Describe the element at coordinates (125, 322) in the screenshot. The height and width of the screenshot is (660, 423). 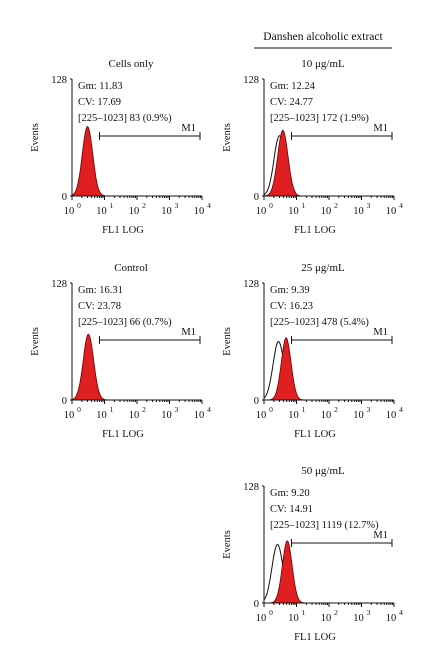
I see `stat-line: [225–1023] 66 (0.7%)` at that location.